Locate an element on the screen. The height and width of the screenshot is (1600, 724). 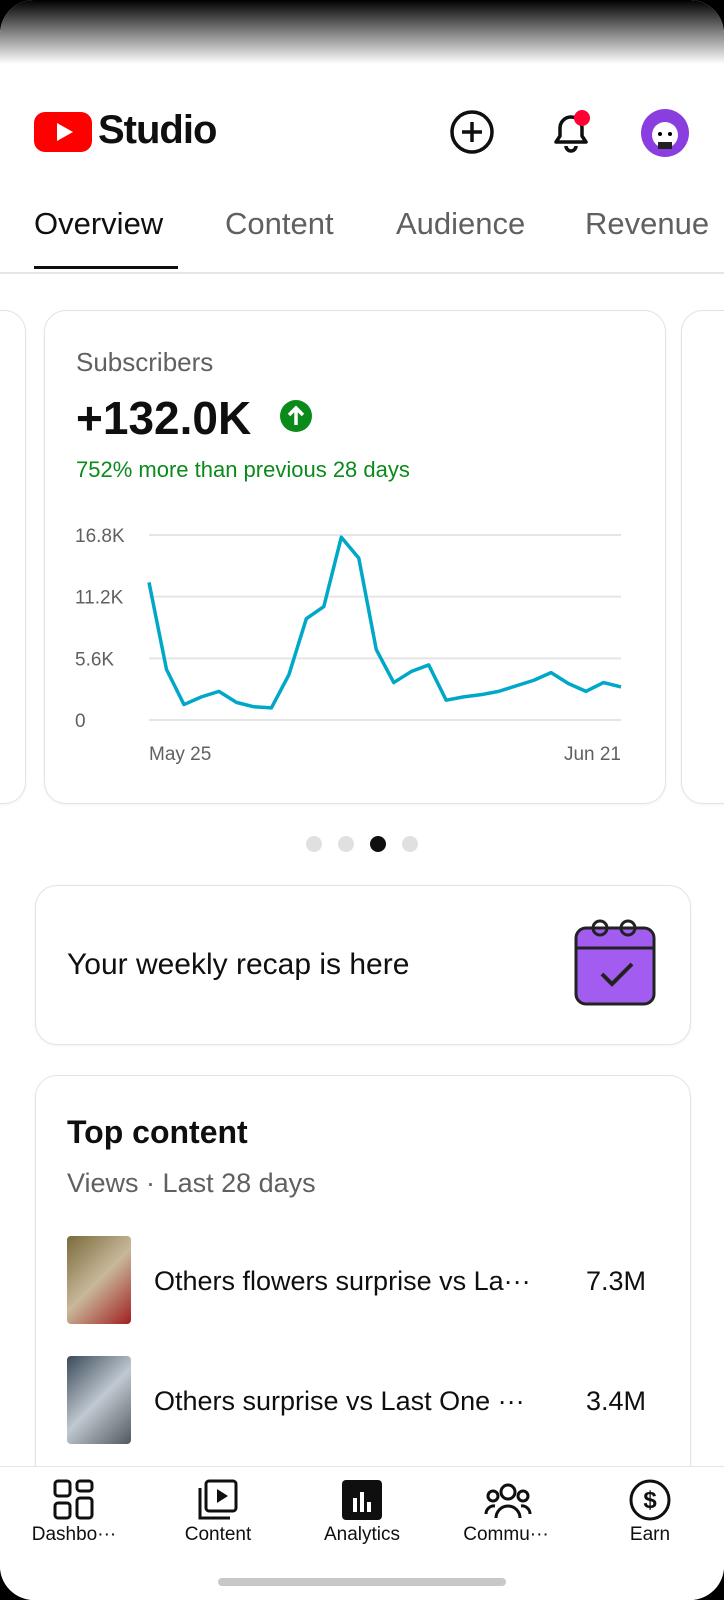
x-tick-label: May 25 is located at coordinates (180, 754).